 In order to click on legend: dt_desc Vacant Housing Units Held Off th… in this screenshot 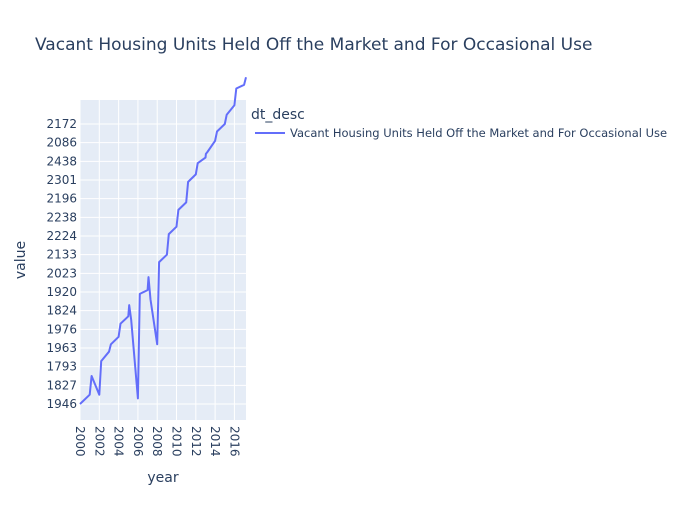, I will do `click(459, 123)`.